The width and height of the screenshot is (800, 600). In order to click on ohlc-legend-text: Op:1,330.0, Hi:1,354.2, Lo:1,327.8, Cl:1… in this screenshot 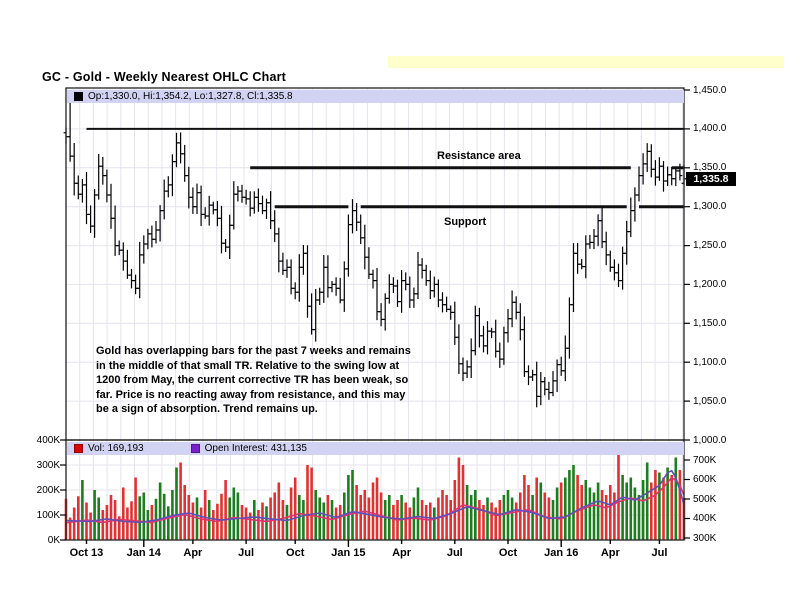, I will do `click(190, 96)`.